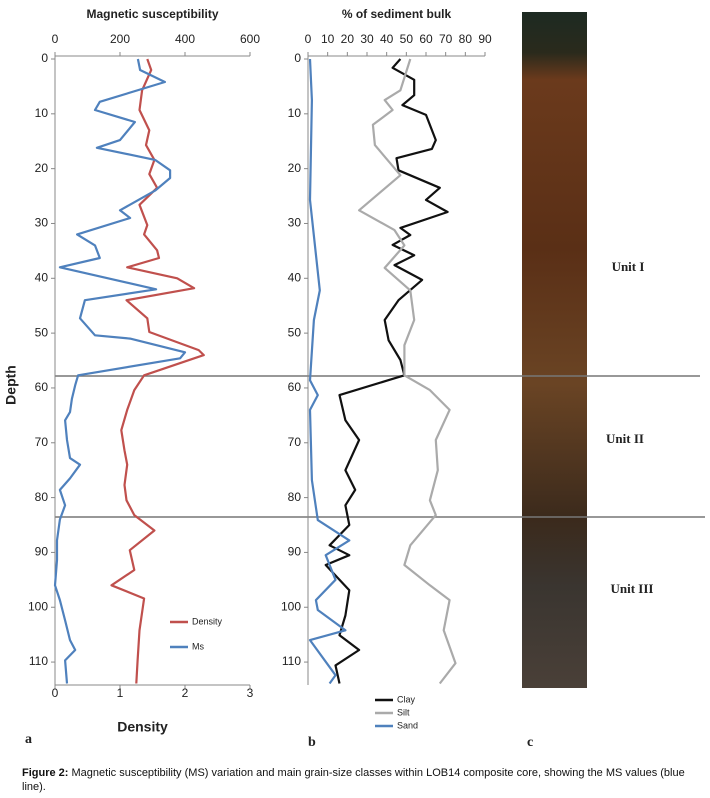 The width and height of the screenshot is (710, 798). What do you see at coordinates (466, 39) in the screenshot?
I see `x-tick-label: 80` at bounding box center [466, 39].